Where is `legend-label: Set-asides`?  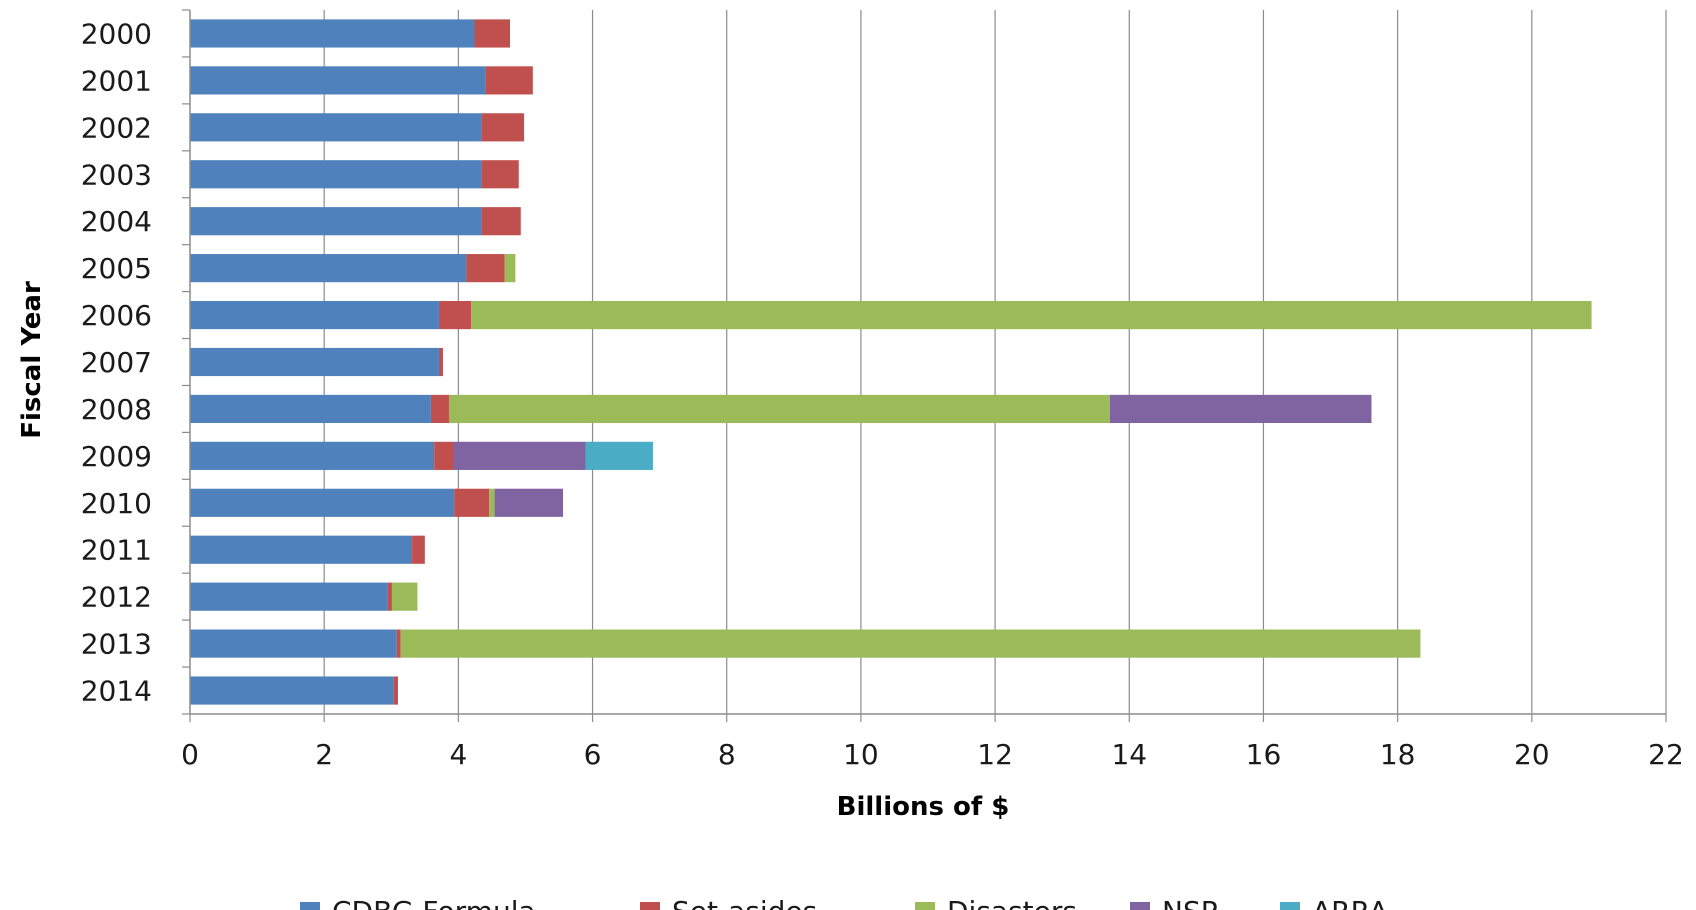
legend-label: Set-asides is located at coordinates (744, 902).